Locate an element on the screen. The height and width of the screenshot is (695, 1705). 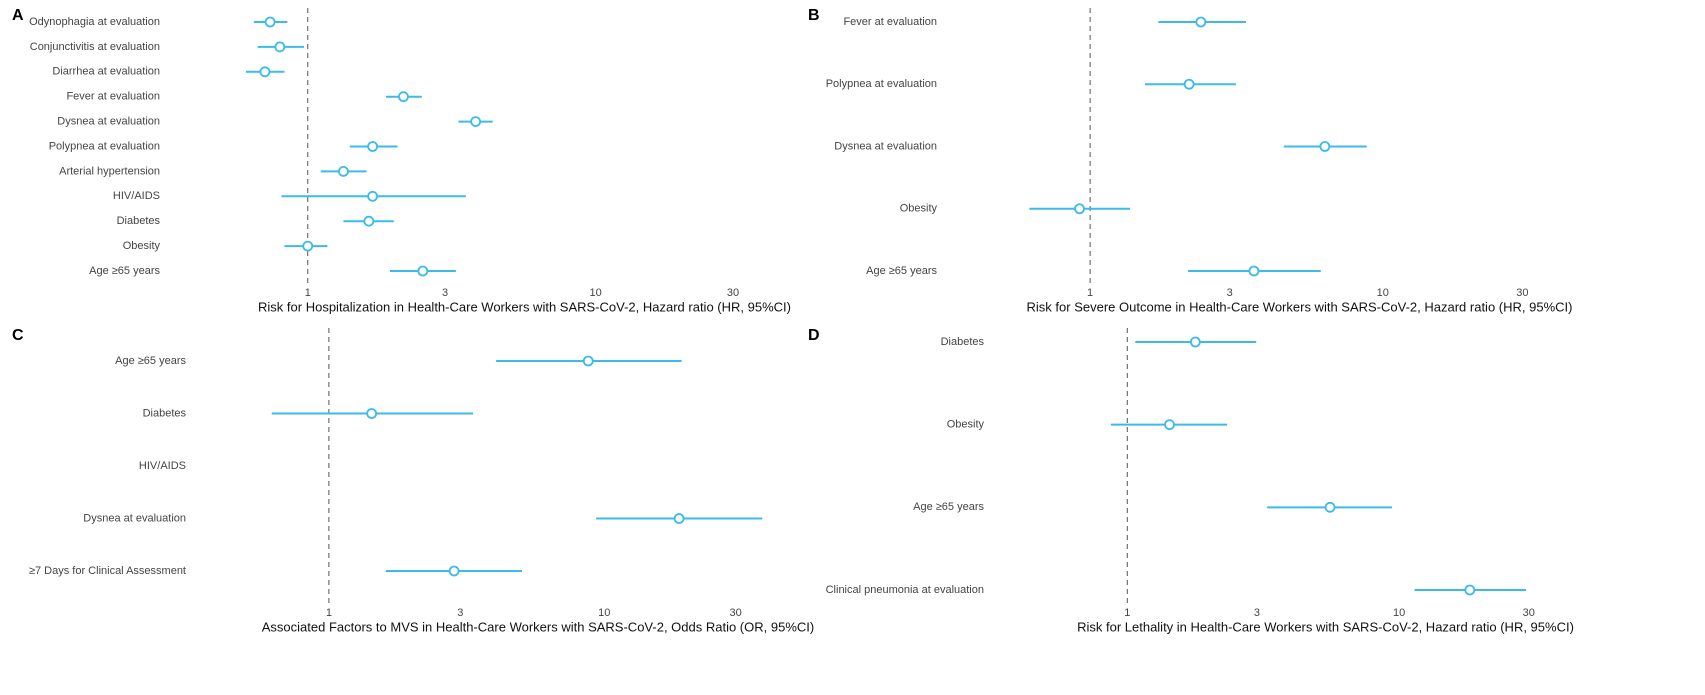
category-label: Clinical pneumonia at evaluation is located at coordinates (905, 590).